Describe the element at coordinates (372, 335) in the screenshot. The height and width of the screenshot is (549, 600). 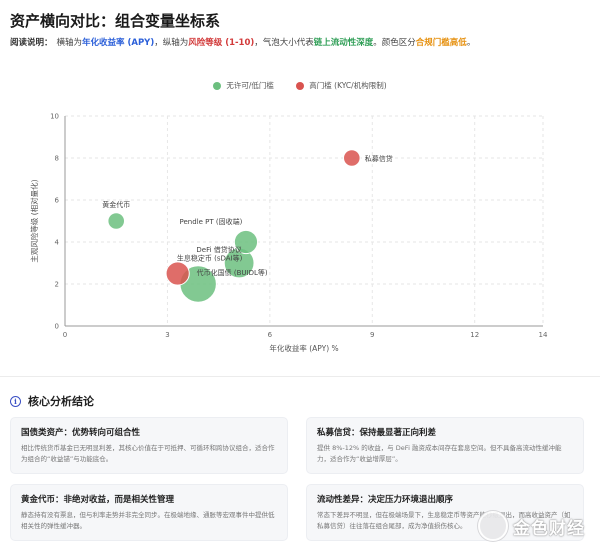
I see `x-tick-label: 9` at that location.